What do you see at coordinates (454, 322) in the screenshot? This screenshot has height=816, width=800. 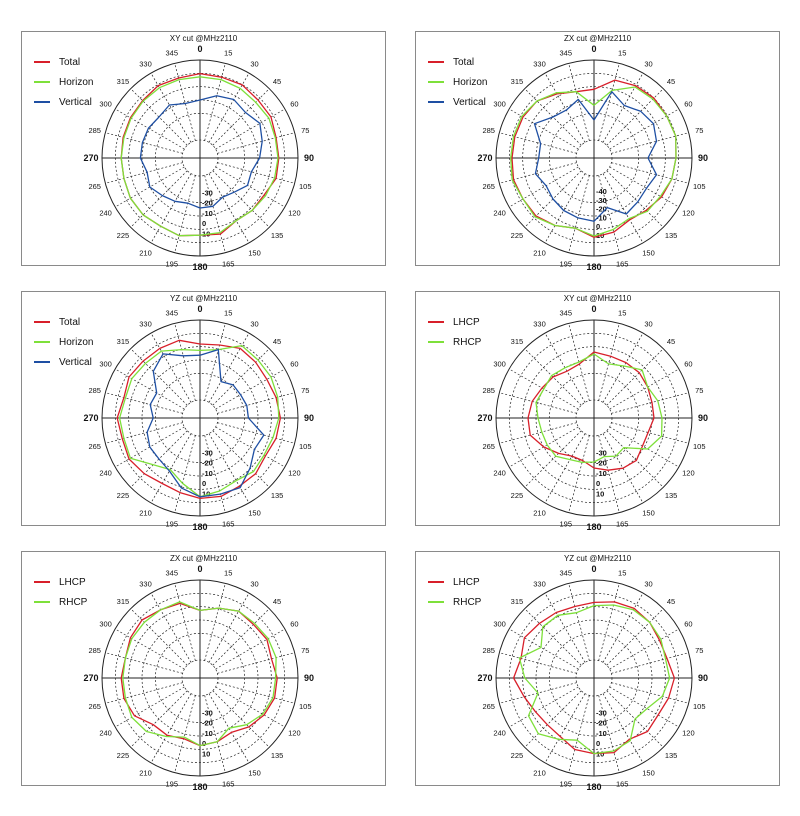 I see `legend-item: LHCP` at bounding box center [454, 322].